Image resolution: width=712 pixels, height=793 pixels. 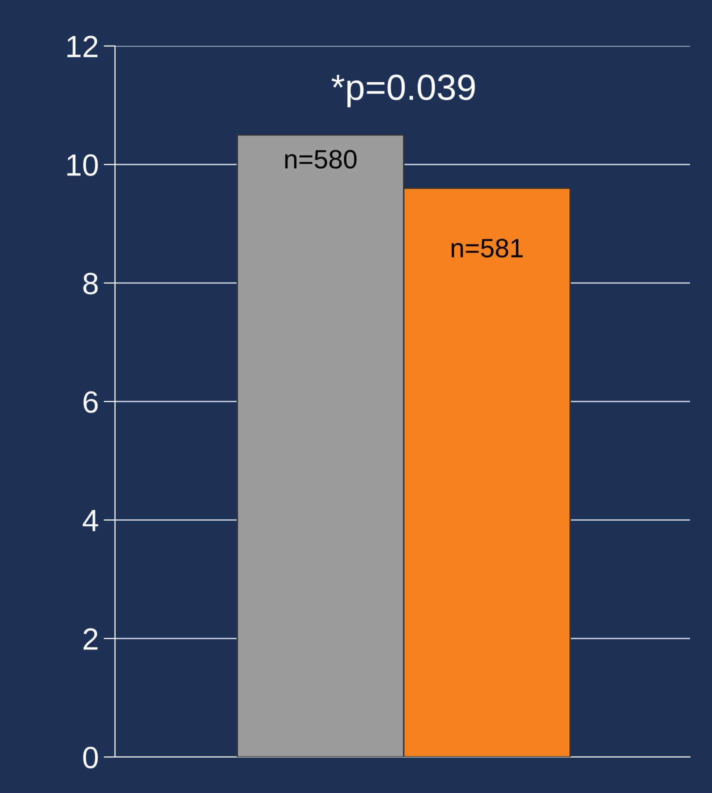 I want to click on y-tick-label: 4, so click(x=90, y=521).